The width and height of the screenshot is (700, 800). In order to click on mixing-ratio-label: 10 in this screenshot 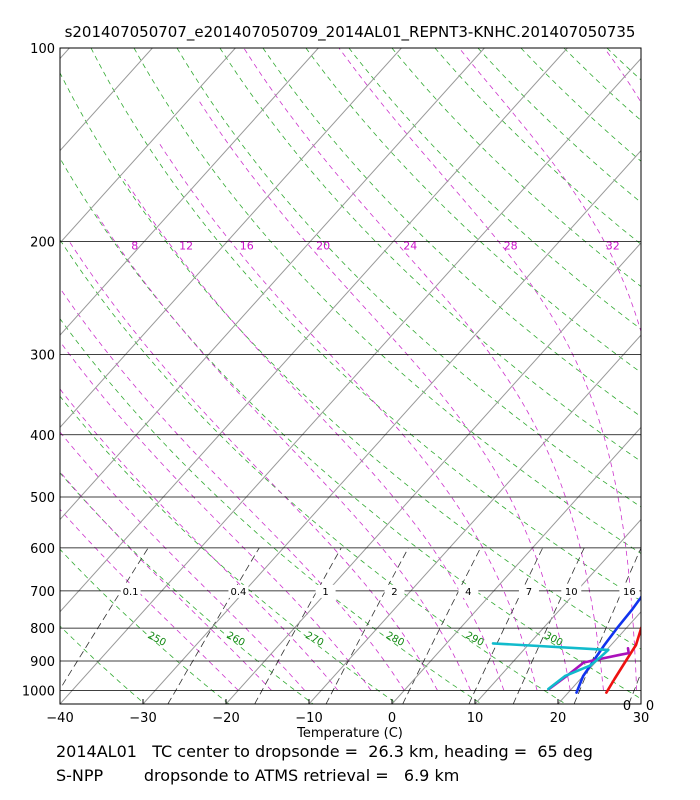, I will do `click(571, 592)`.